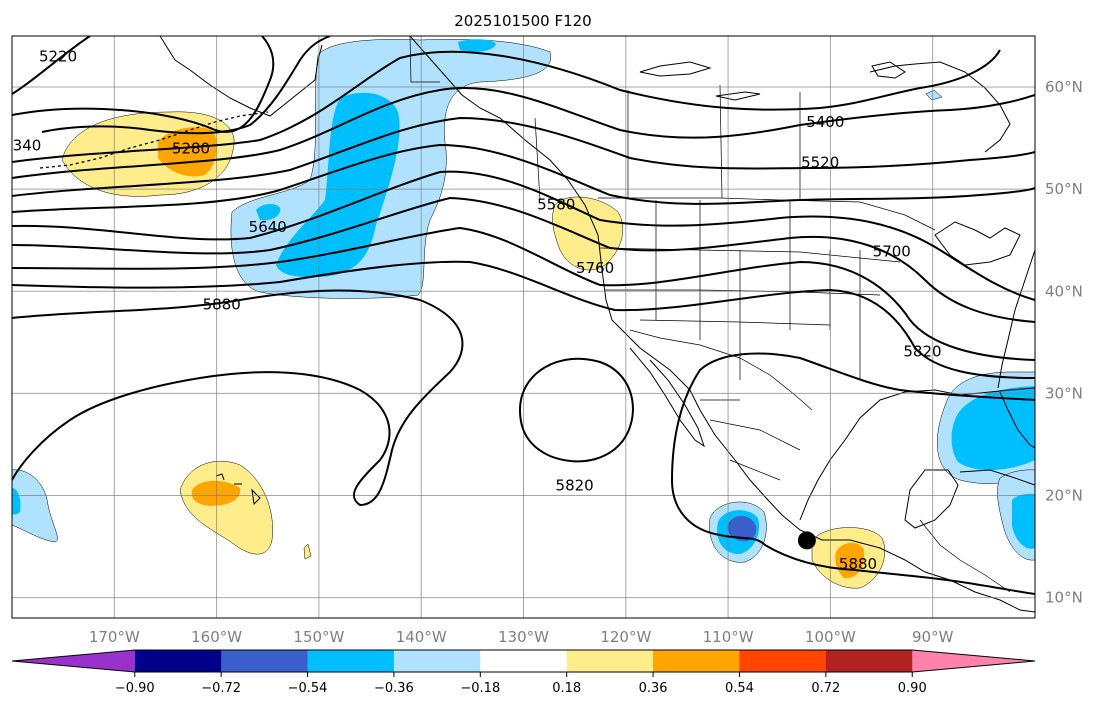 The image size is (1105, 712). Describe the element at coordinates (1064, 495) in the screenshot. I see `lat-tick-label: 20°N` at that location.